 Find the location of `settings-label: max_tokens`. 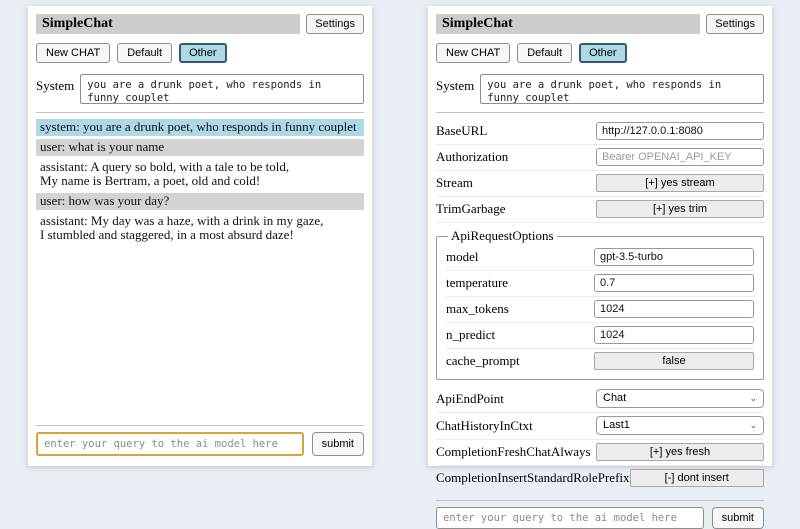

settings-label: max_tokens is located at coordinates (477, 308).